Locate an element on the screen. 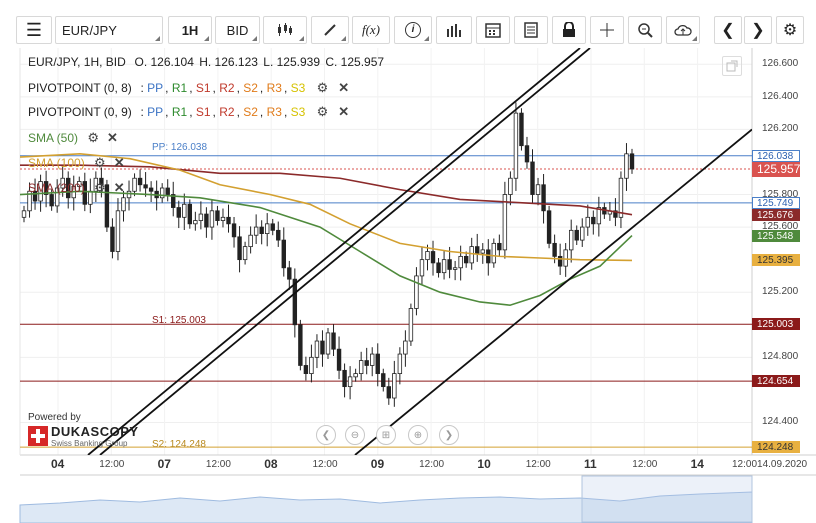 This screenshot has height=523, width=816. info-icon: i is located at coordinates (413, 30).